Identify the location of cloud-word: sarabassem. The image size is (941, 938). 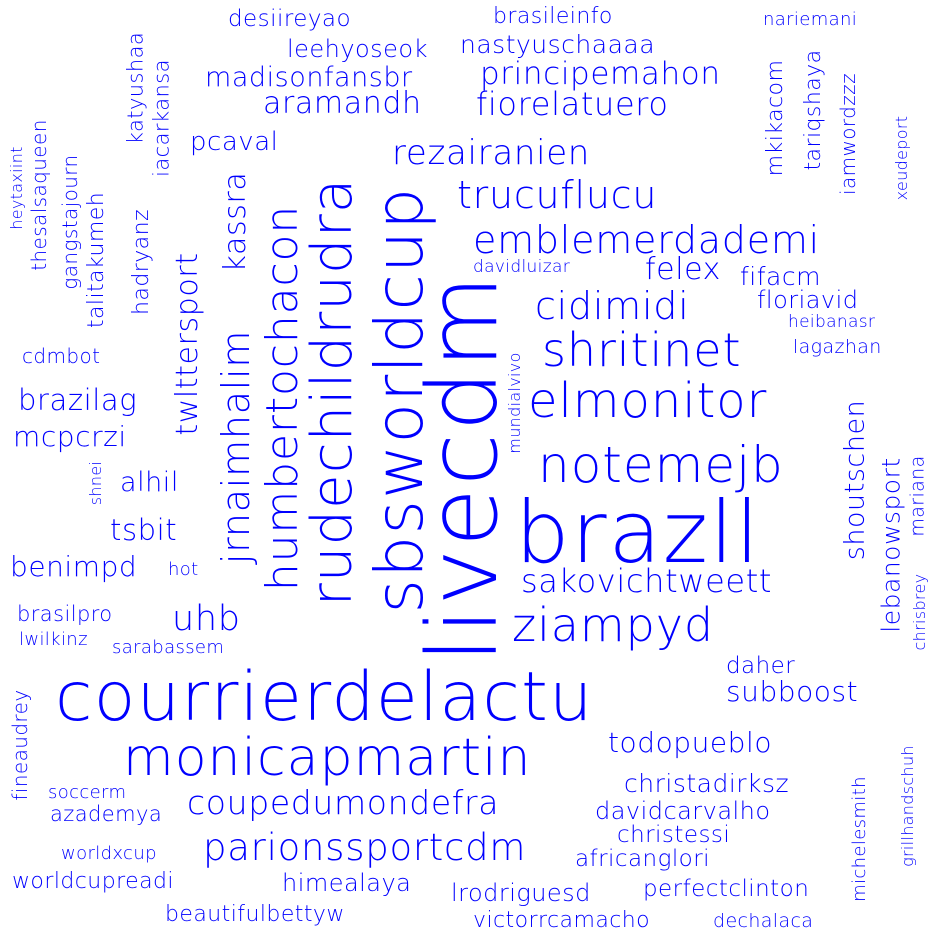
(168, 647).